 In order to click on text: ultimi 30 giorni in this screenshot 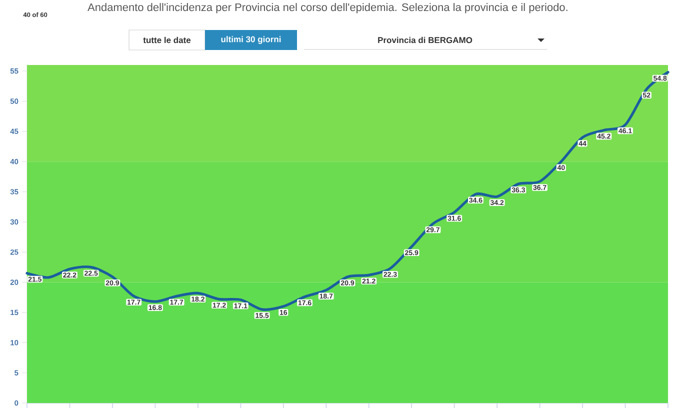, I will do `click(251, 40)`.